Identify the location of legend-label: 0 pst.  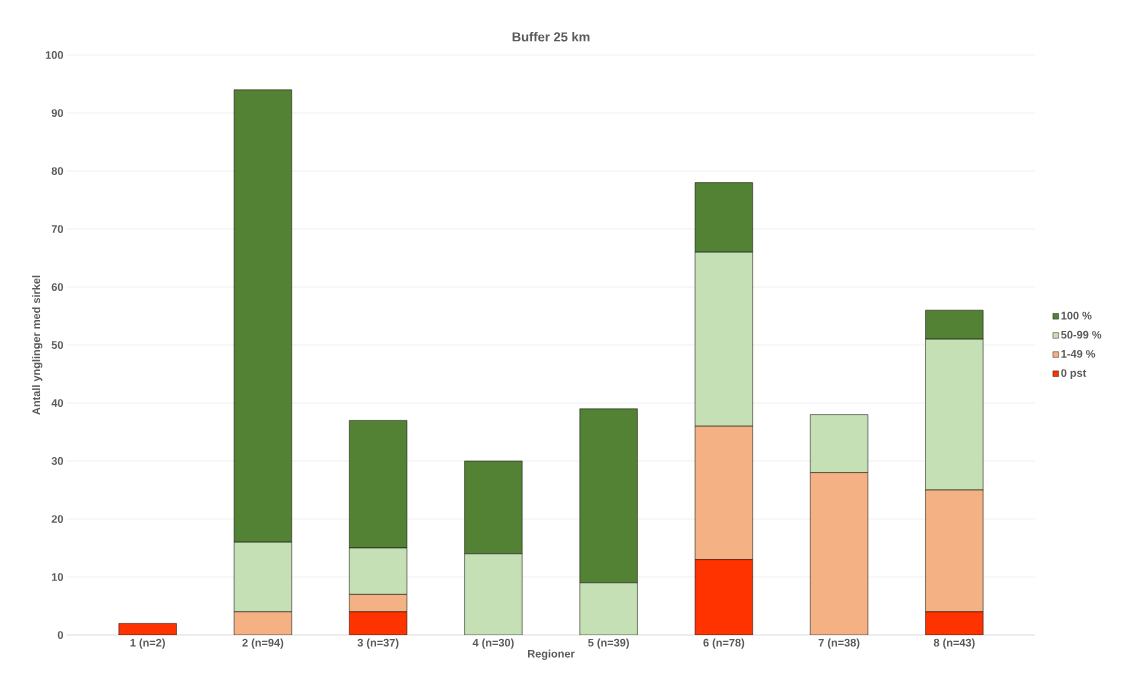
(1074, 374).